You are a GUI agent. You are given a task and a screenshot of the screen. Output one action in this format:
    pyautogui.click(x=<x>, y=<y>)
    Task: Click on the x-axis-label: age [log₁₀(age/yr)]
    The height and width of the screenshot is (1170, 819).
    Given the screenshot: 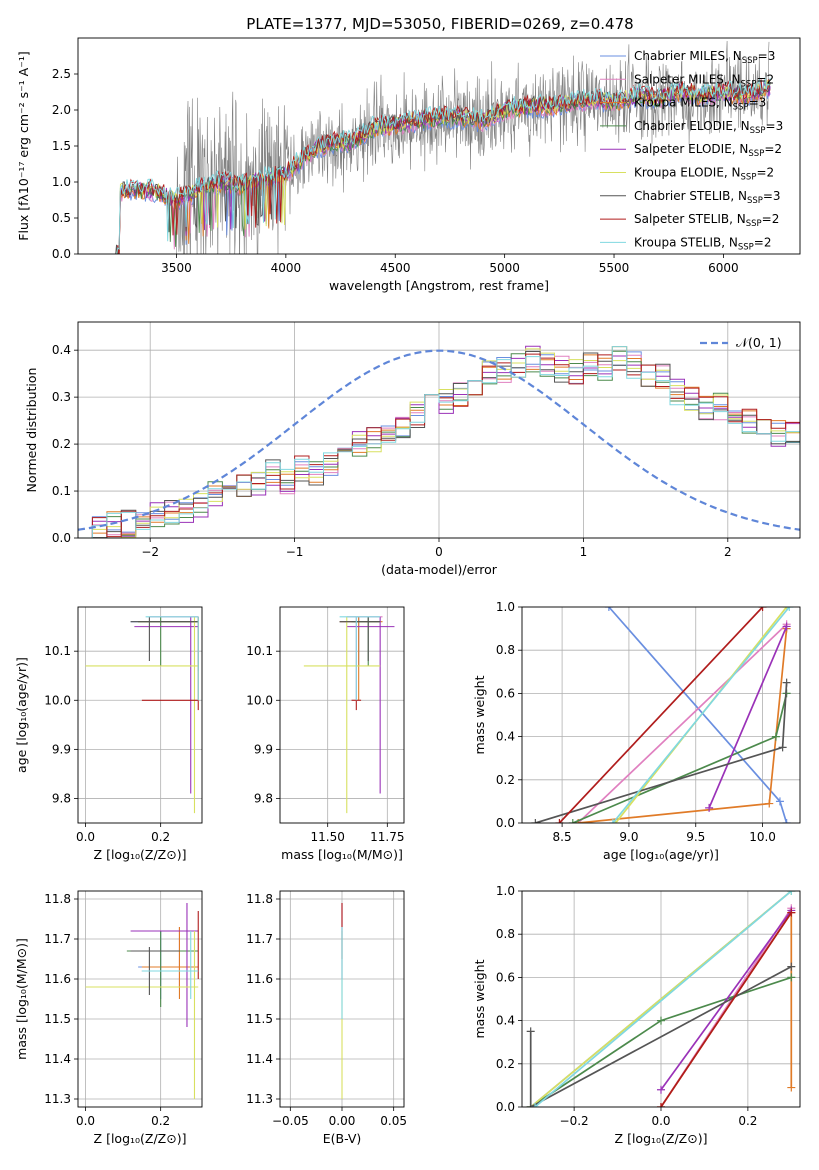 What is the action you would take?
    pyautogui.click(x=661, y=854)
    